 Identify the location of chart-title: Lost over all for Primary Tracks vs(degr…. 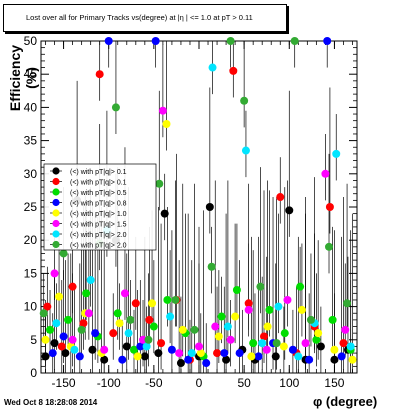
(139, 17).